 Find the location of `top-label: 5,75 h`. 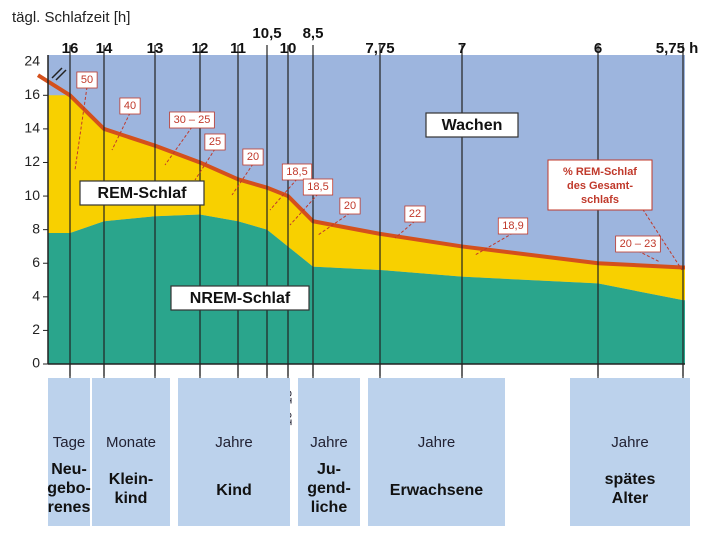

top-label: 5,75 h is located at coordinates (677, 48).